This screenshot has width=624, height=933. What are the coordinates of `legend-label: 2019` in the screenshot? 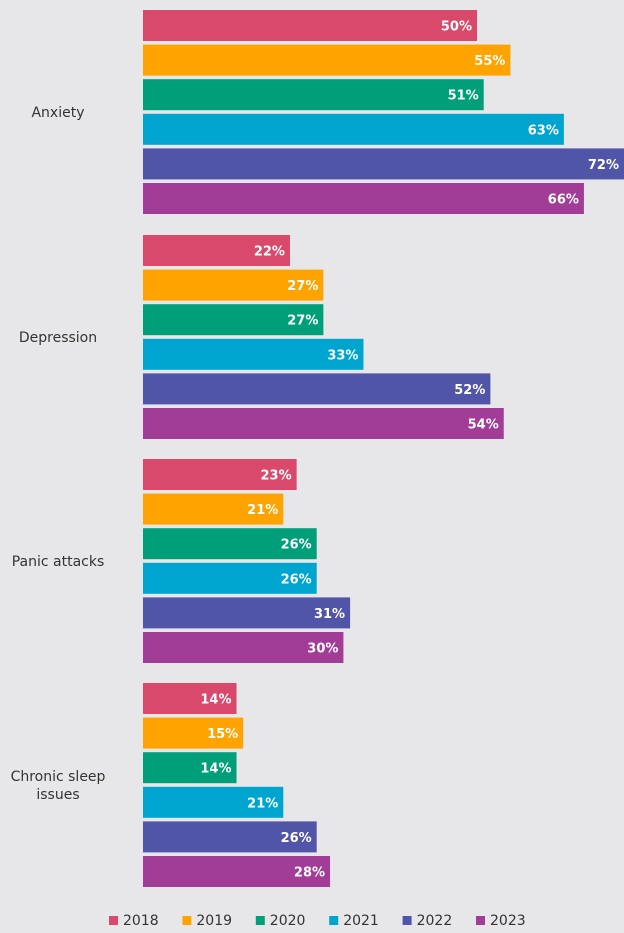 It's located at (214, 921).